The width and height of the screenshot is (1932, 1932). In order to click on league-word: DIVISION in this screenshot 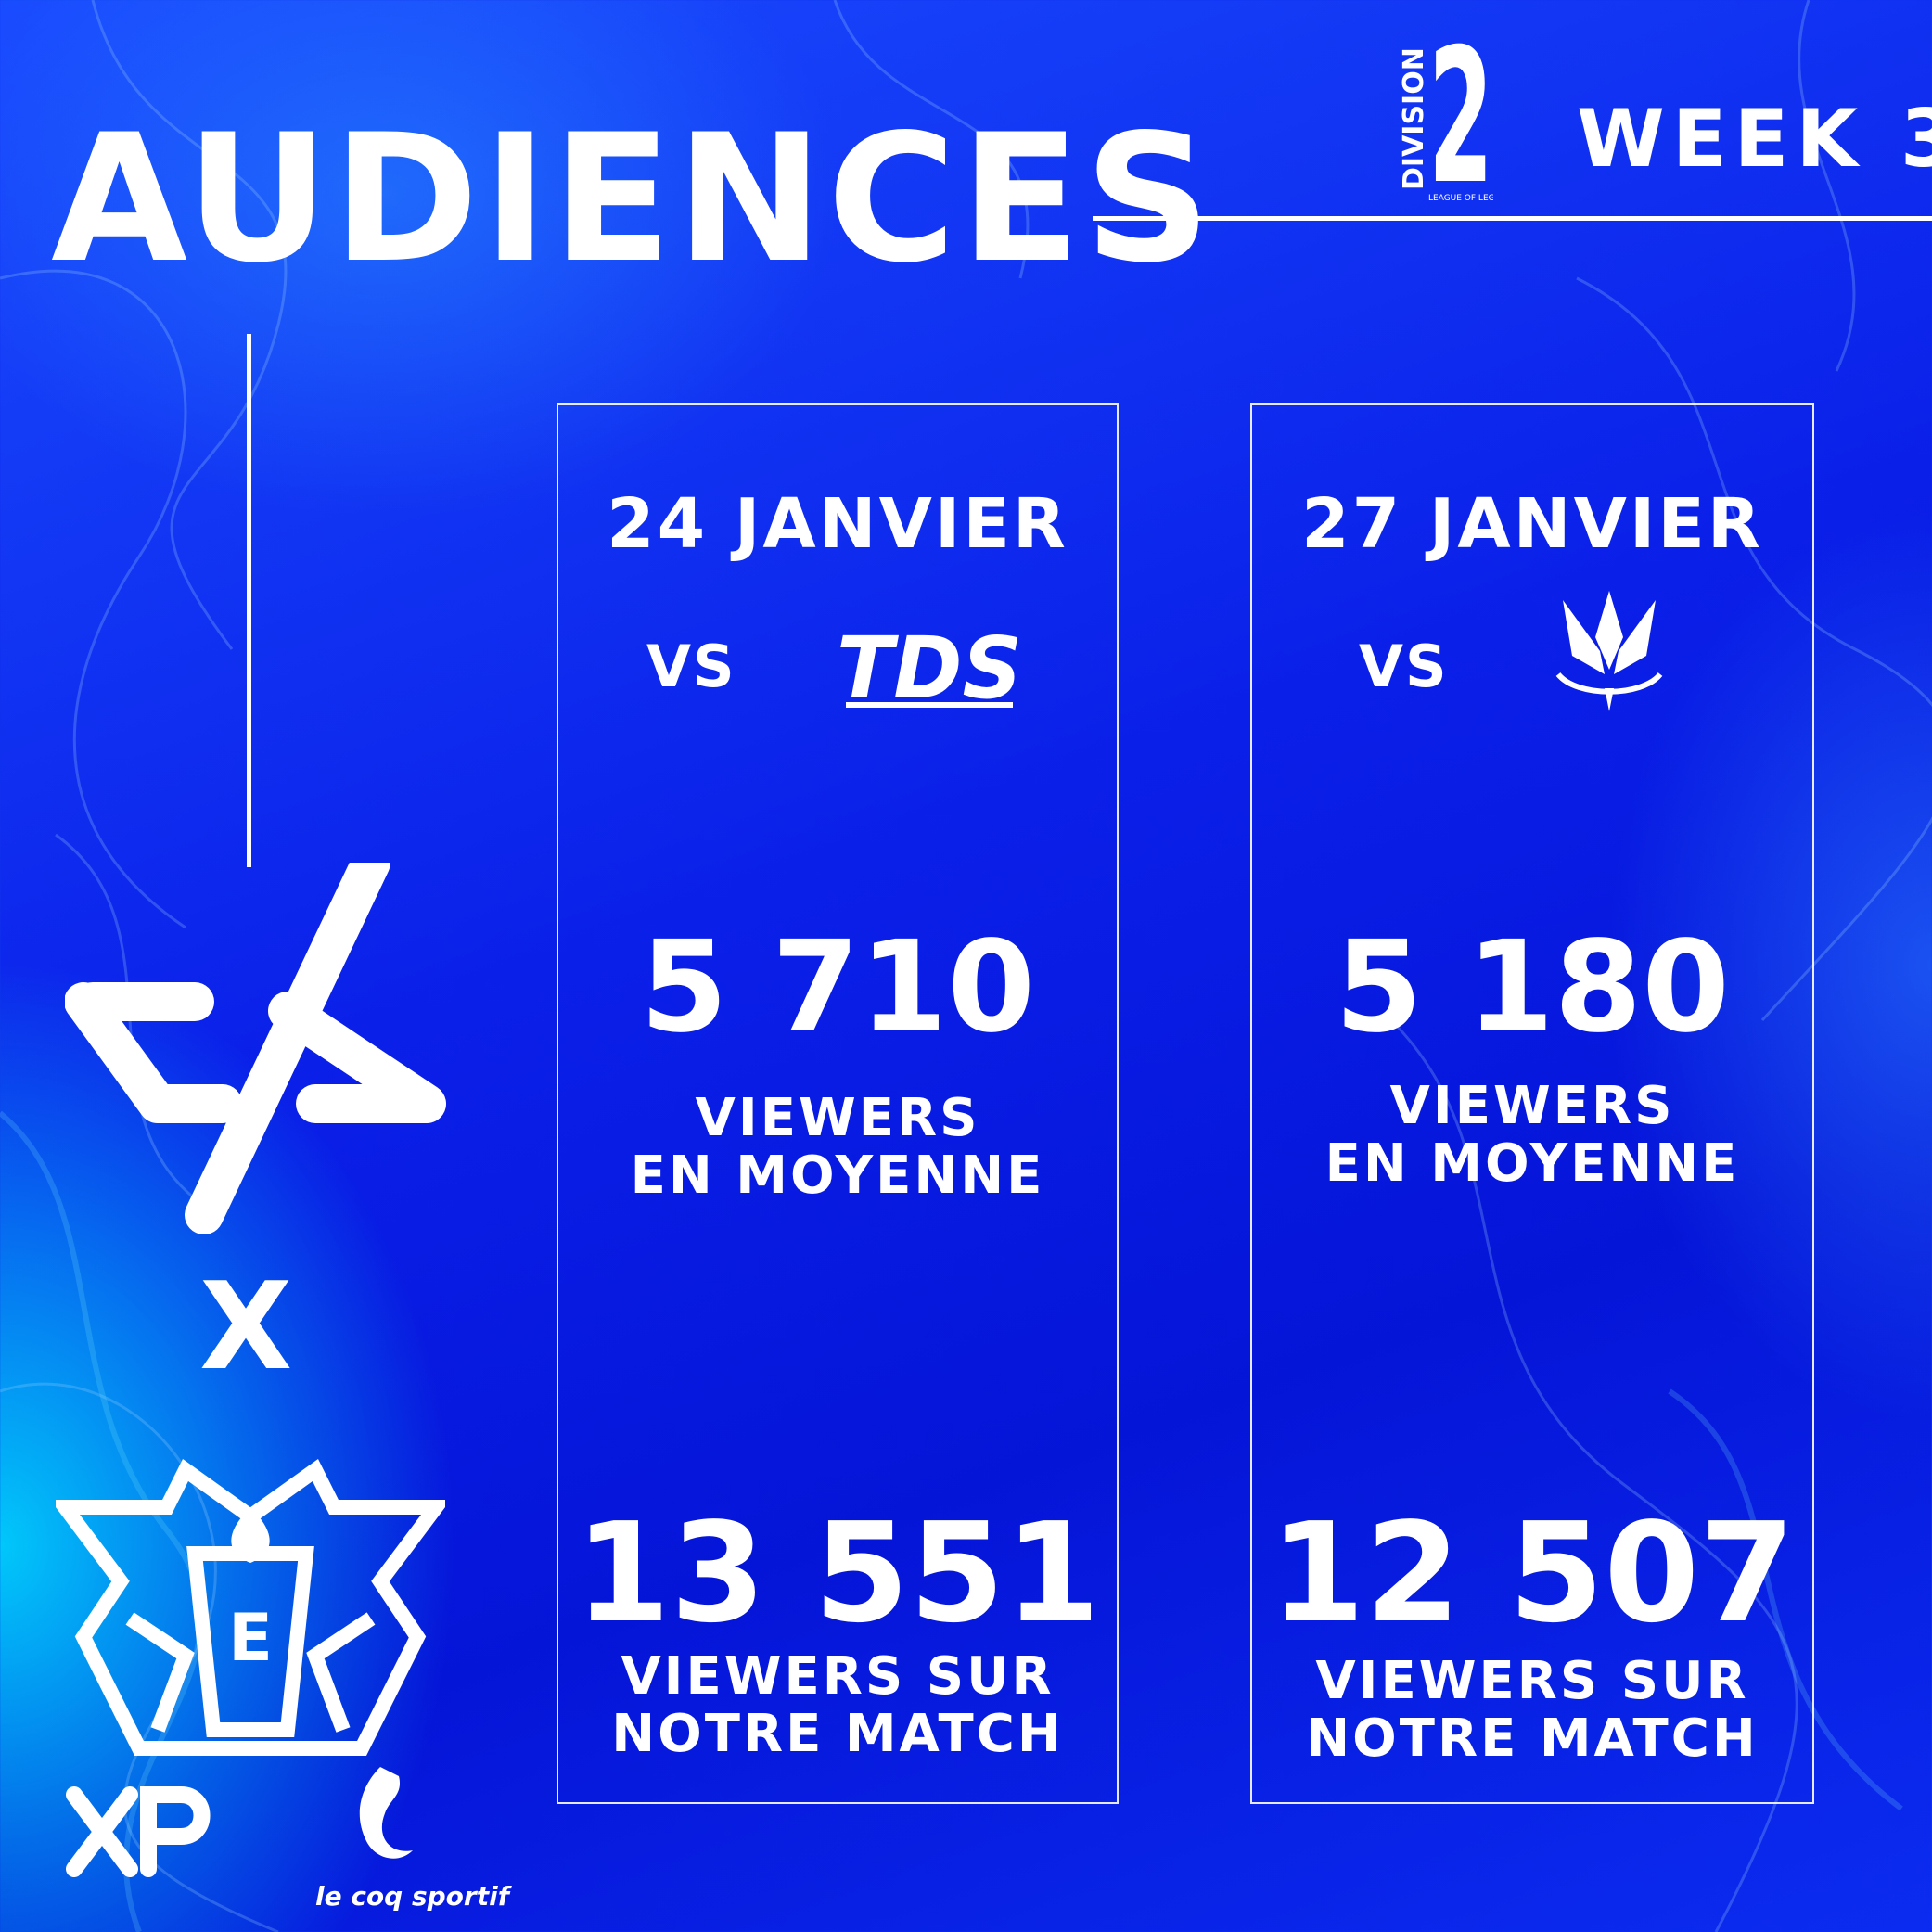, I will do `click(1414, 118)`.